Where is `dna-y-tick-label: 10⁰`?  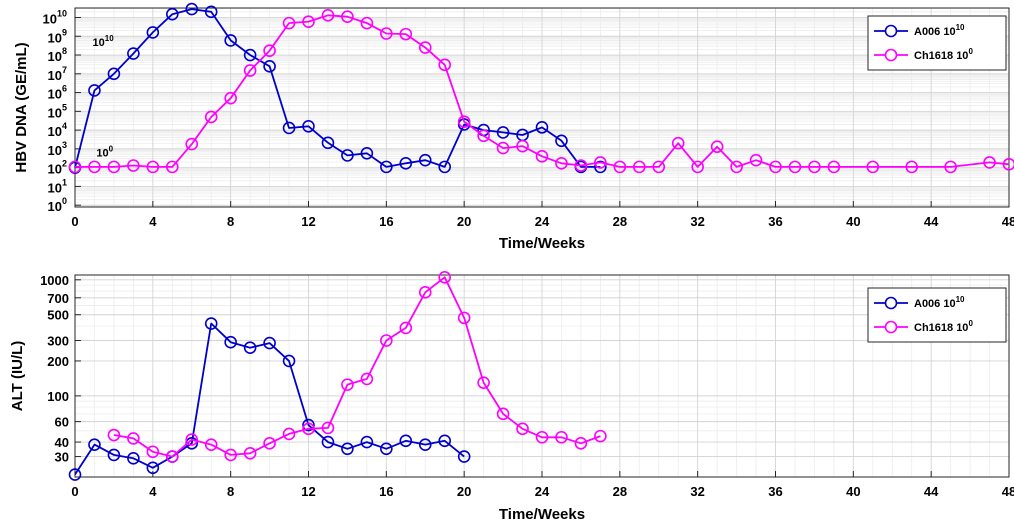 dna-y-tick-label: 10⁰ is located at coordinates (57, 205).